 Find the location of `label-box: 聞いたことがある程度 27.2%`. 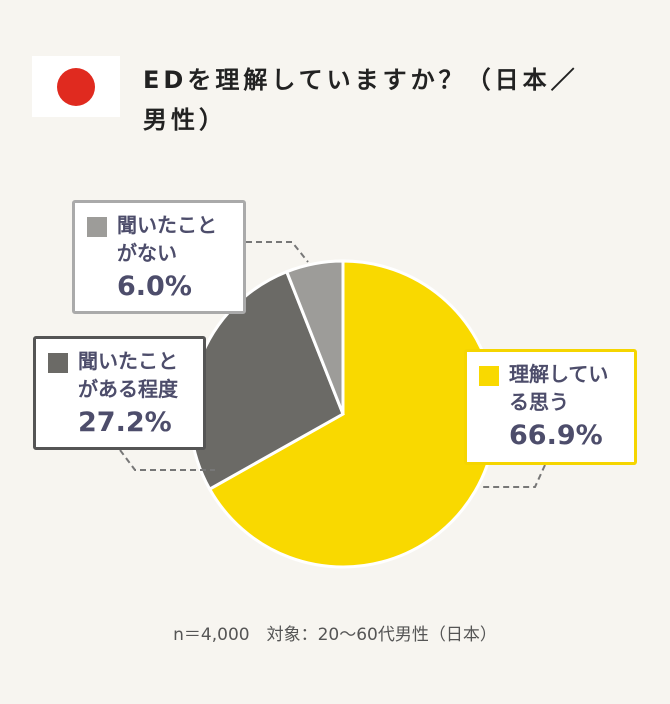

label-box: 聞いたことがある程度 27.2% is located at coordinates (119, 393).